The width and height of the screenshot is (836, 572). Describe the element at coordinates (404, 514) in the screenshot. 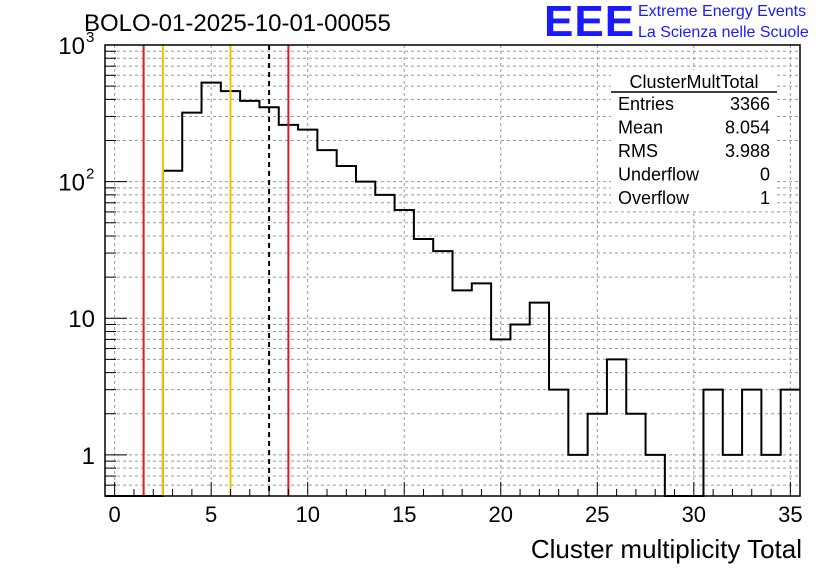

I see `x-tick-label: 15` at that location.